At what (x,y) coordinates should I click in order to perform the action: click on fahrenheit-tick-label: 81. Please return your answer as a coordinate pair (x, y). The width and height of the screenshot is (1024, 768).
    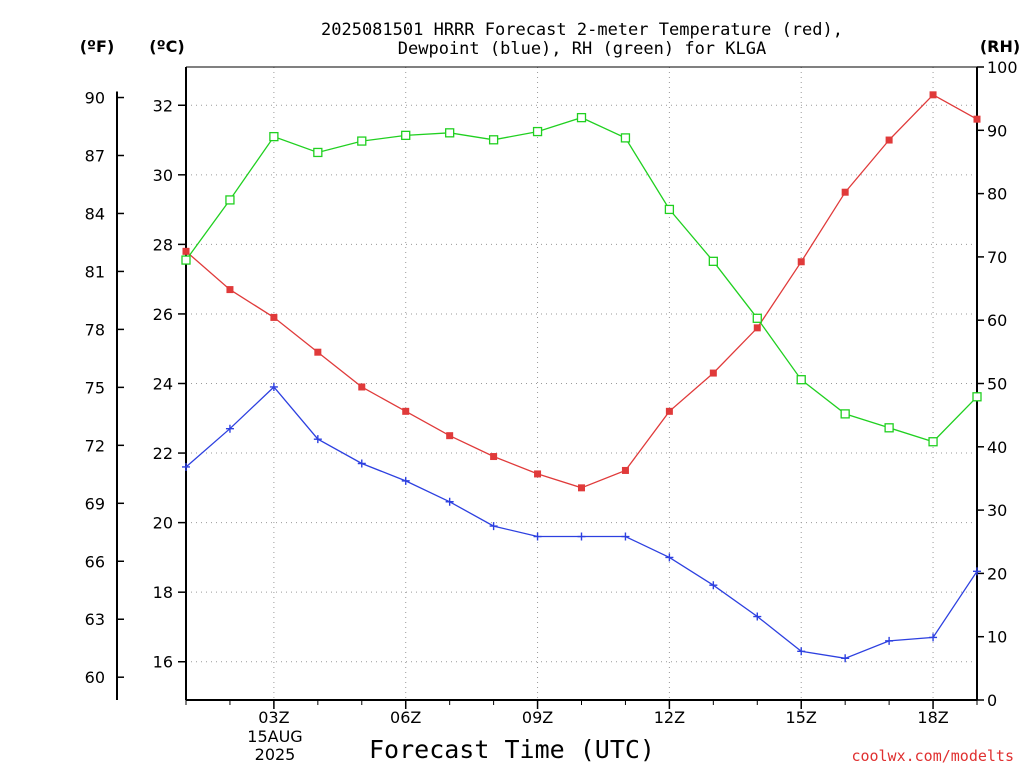
    Looking at the image, I should click on (95, 271).